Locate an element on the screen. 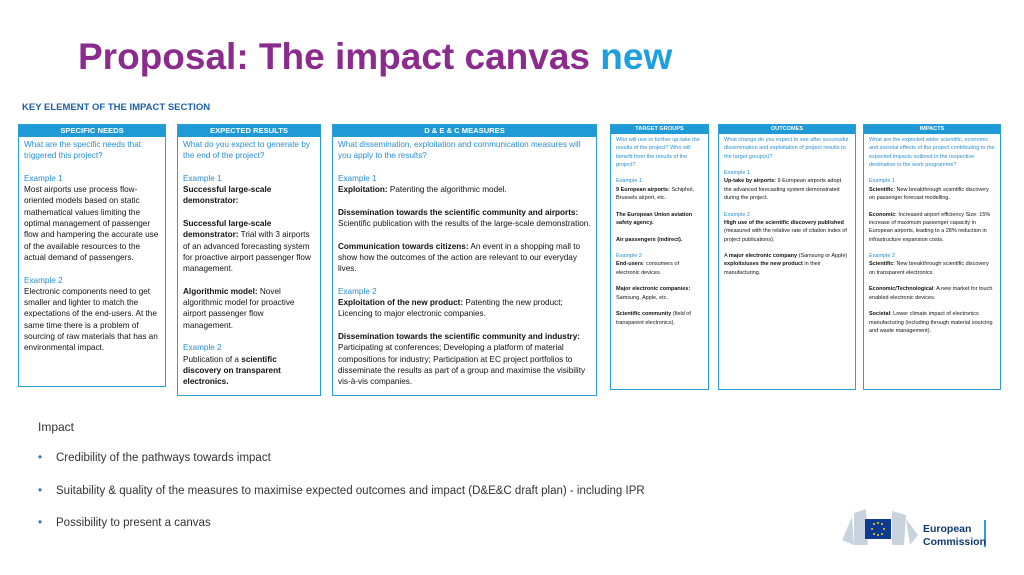 The image size is (1024, 575). text-run: : consumers of electronic devices. is located at coordinates (647, 268).